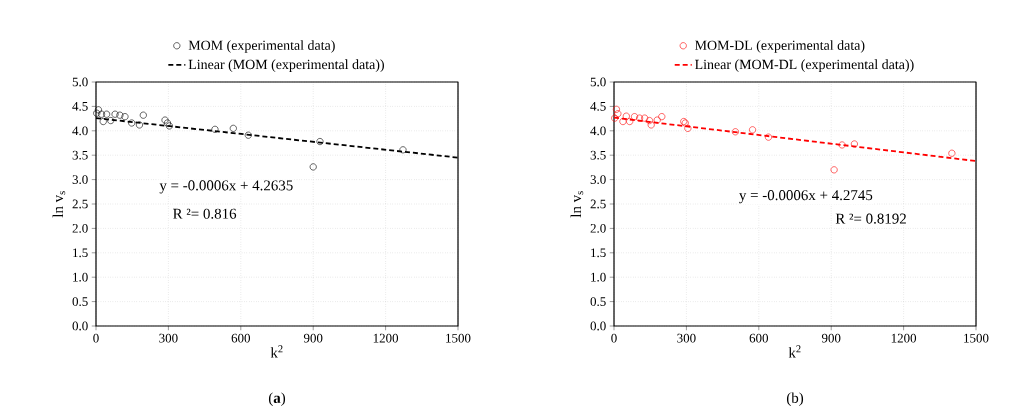 The width and height of the screenshot is (1016, 415). What do you see at coordinates (780, 46) in the screenshot?
I see `legend-label: MOM-DL (experimental data)` at bounding box center [780, 46].